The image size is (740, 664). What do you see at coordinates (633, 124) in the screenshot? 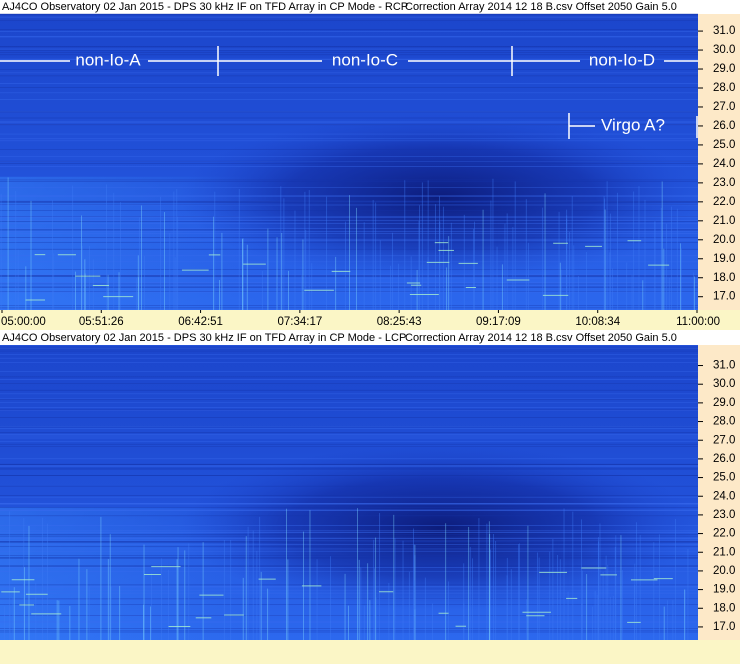
I see `annotation: Virgo A?` at bounding box center [633, 124].